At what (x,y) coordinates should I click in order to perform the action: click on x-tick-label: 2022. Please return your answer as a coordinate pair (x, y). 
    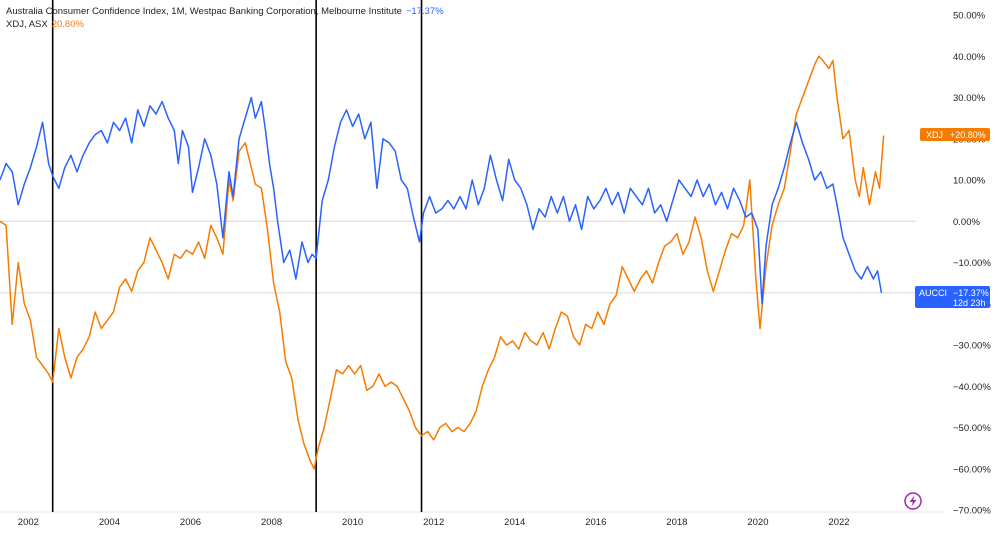
    Looking at the image, I should click on (838, 522).